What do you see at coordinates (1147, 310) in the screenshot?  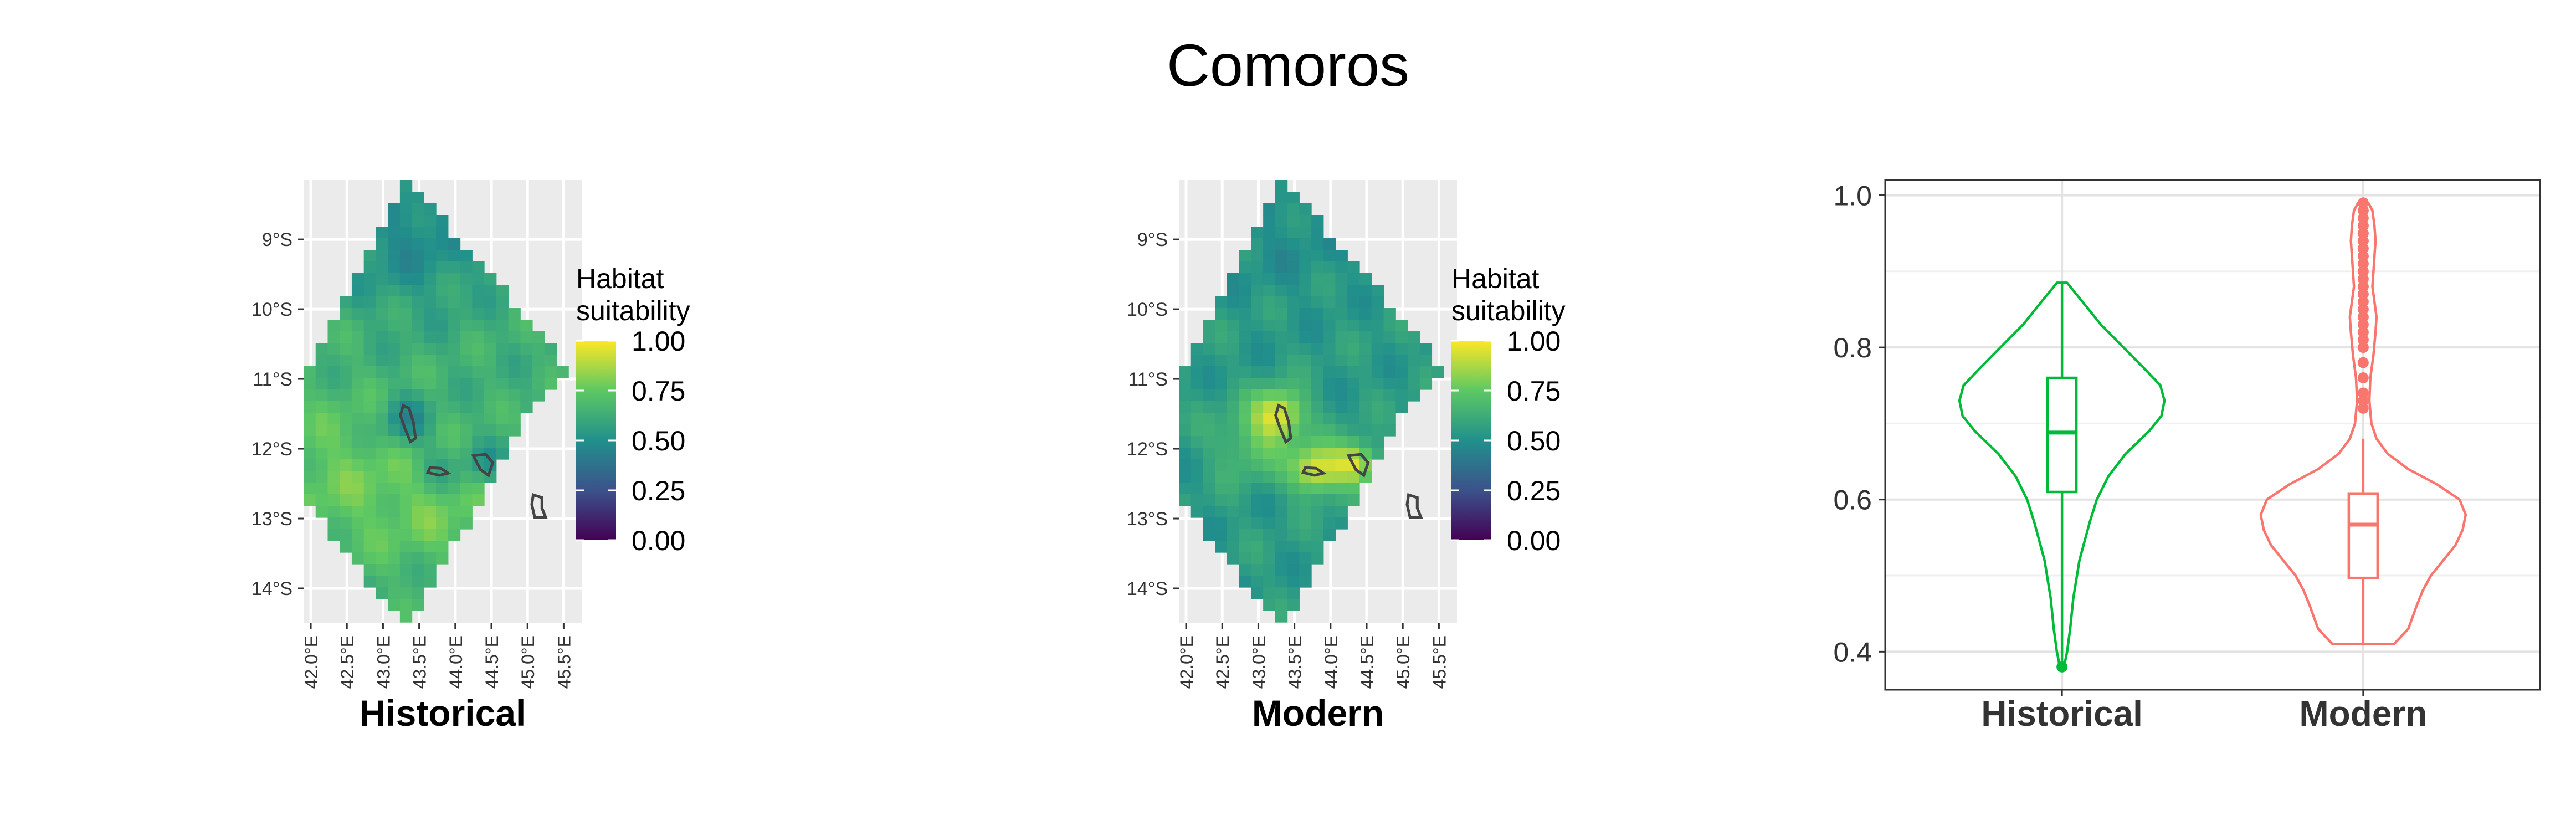 I see `modern-y-tick-label: 10°S` at bounding box center [1147, 310].